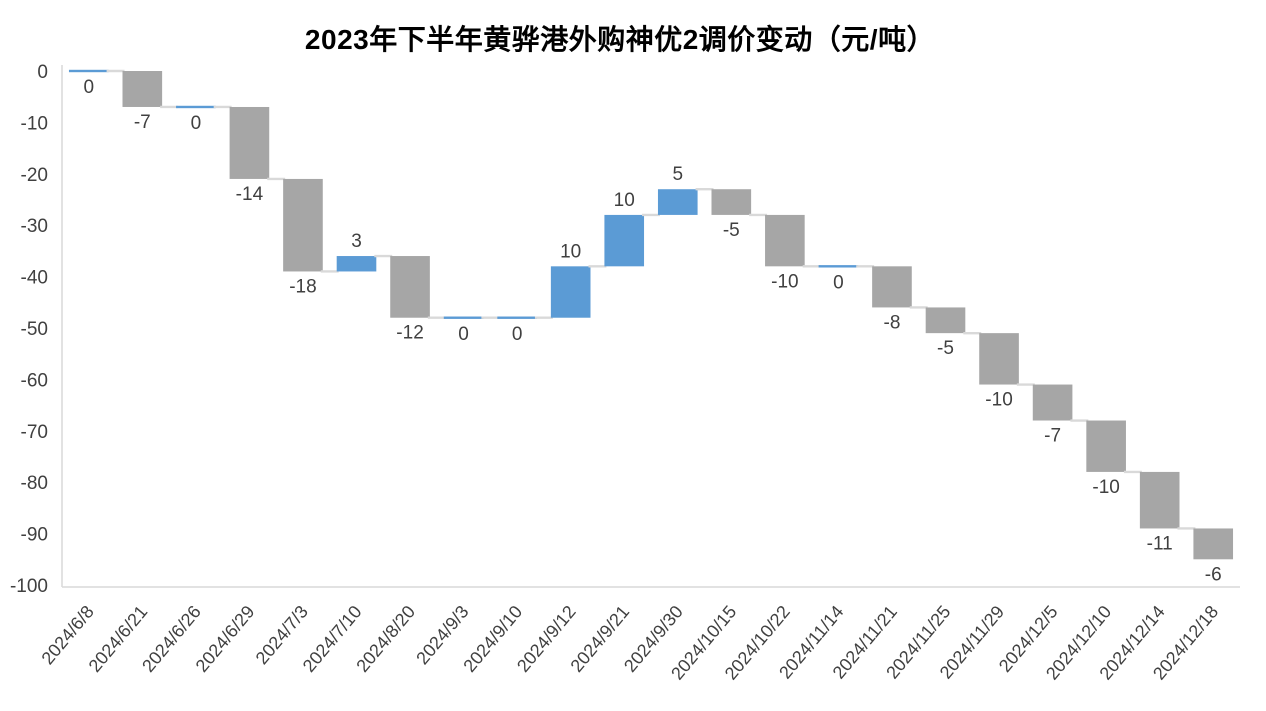  What do you see at coordinates (1160, 543) in the screenshot?
I see `data-label: -11` at bounding box center [1160, 543].